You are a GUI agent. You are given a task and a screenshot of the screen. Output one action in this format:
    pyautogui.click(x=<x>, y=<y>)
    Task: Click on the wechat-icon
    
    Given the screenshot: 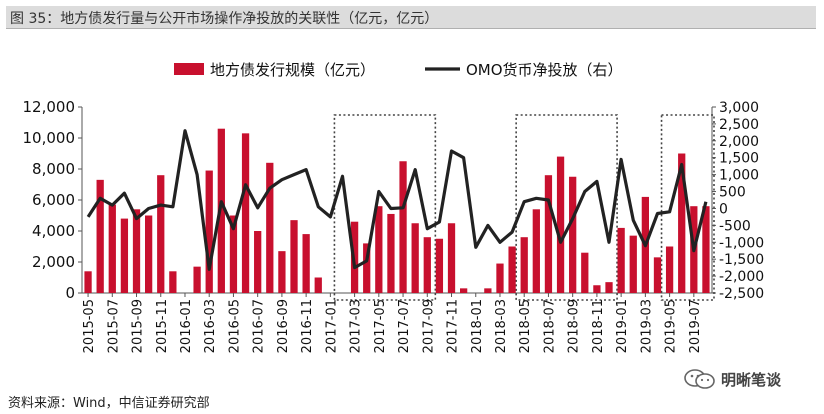 What is the action you would take?
    pyautogui.click(x=700, y=379)
    